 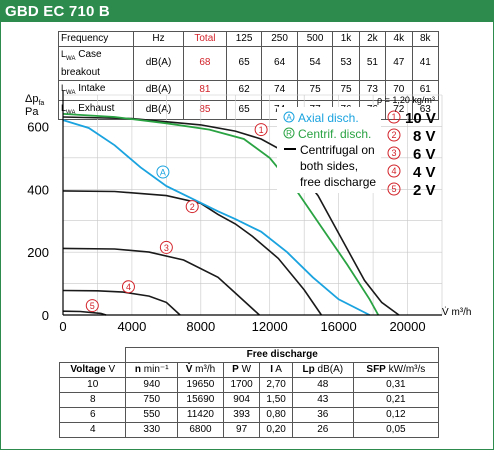 What do you see at coordinates (411, 190) in the screenshot?
I see `voltage-legend-2v: 5 2 V` at bounding box center [411, 190].